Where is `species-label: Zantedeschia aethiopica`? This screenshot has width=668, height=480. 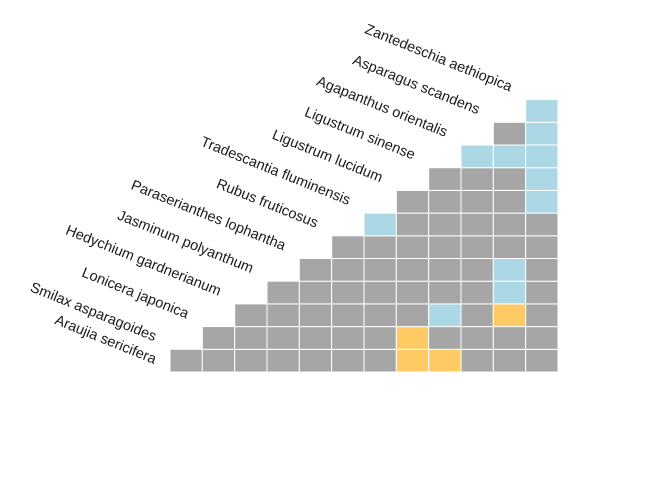 species-label: Zantedeschia aethiopica is located at coordinates (438, 59).